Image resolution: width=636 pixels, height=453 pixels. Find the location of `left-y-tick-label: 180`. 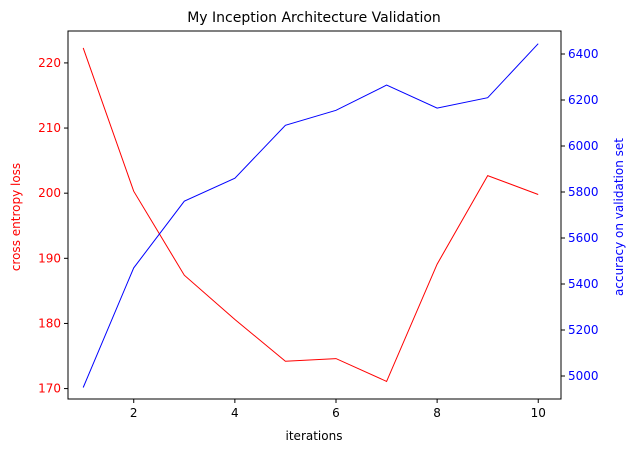

left-y-tick-label: 180 is located at coordinates (49, 323).